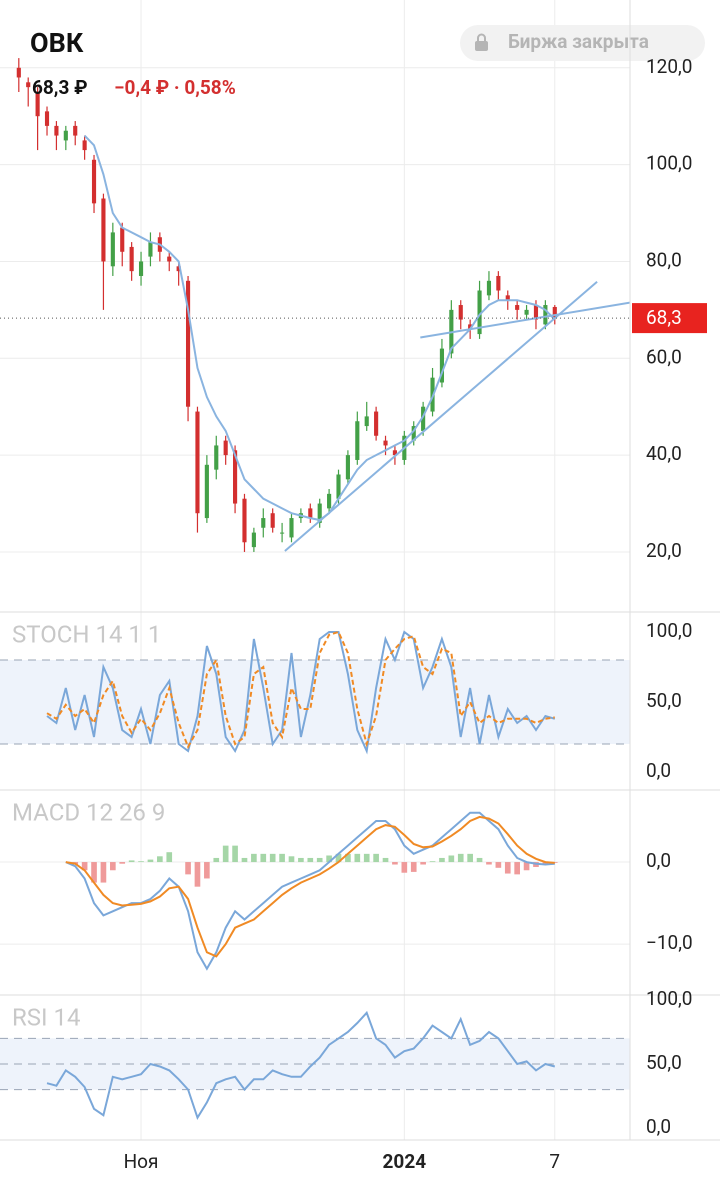 The height and width of the screenshot is (1185, 720). What do you see at coordinates (582, 43) in the screenshot?
I see `status-pill` at bounding box center [582, 43].